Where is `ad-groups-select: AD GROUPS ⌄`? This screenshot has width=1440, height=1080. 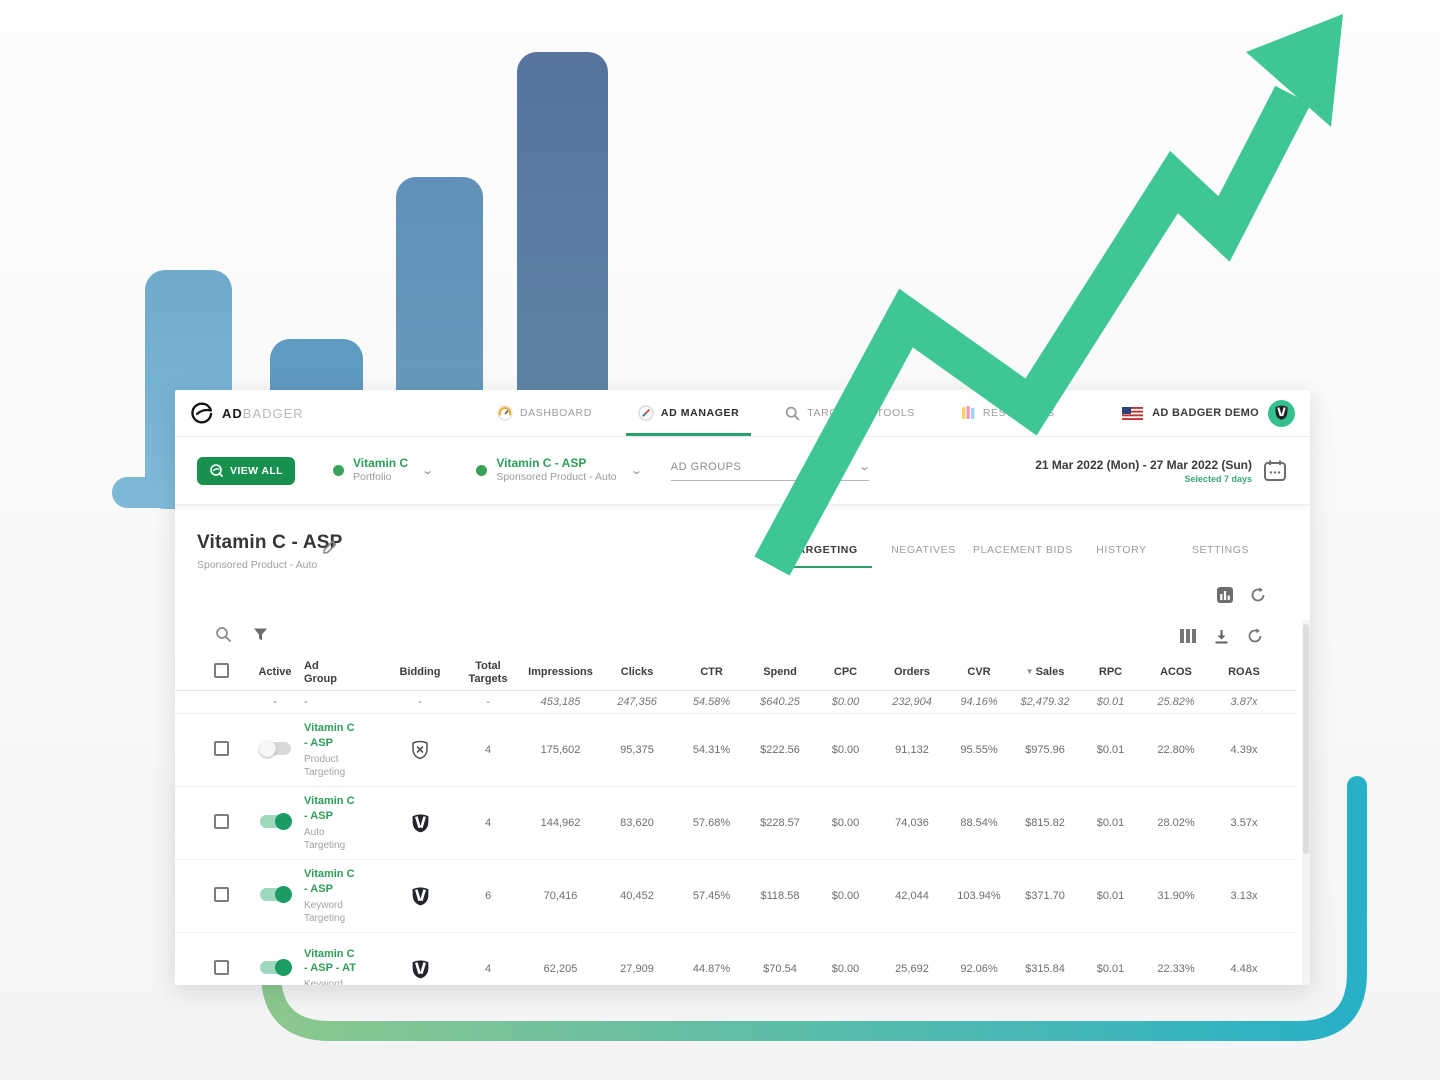
ad-groups-select: AD GROUPS ⌄ is located at coordinates (770, 470).